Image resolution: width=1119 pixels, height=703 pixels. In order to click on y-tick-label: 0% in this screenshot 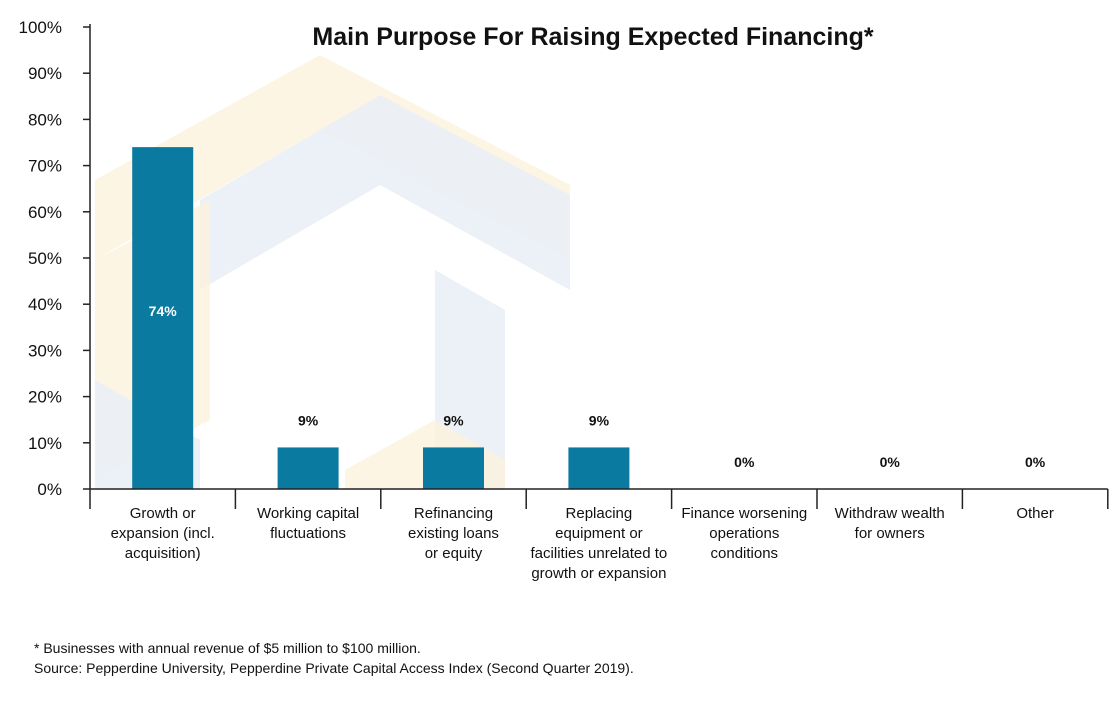, I will do `click(49, 489)`.